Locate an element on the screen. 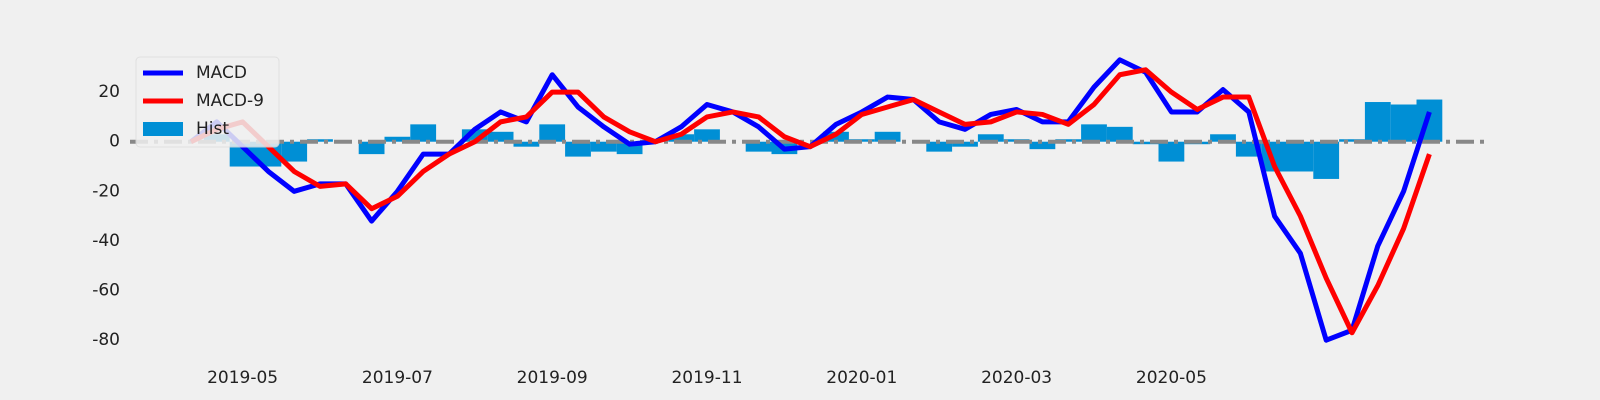  y-tick-label: -60 is located at coordinates (106, 291).